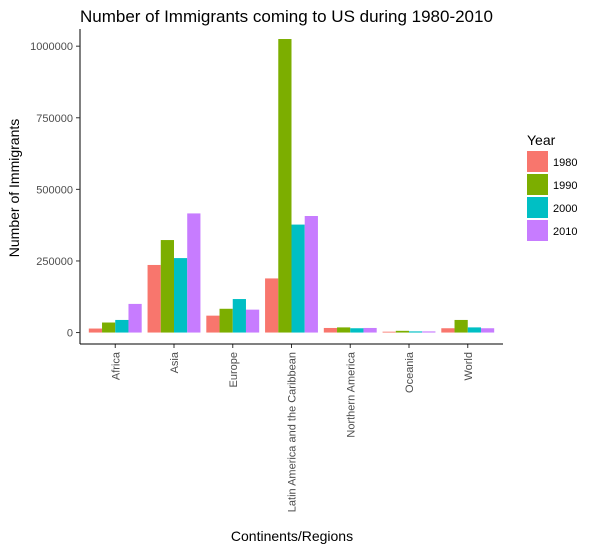 This screenshot has height=551, width=593. What do you see at coordinates (226, 320) in the screenshot?
I see `bar-1990-europe` at bounding box center [226, 320].